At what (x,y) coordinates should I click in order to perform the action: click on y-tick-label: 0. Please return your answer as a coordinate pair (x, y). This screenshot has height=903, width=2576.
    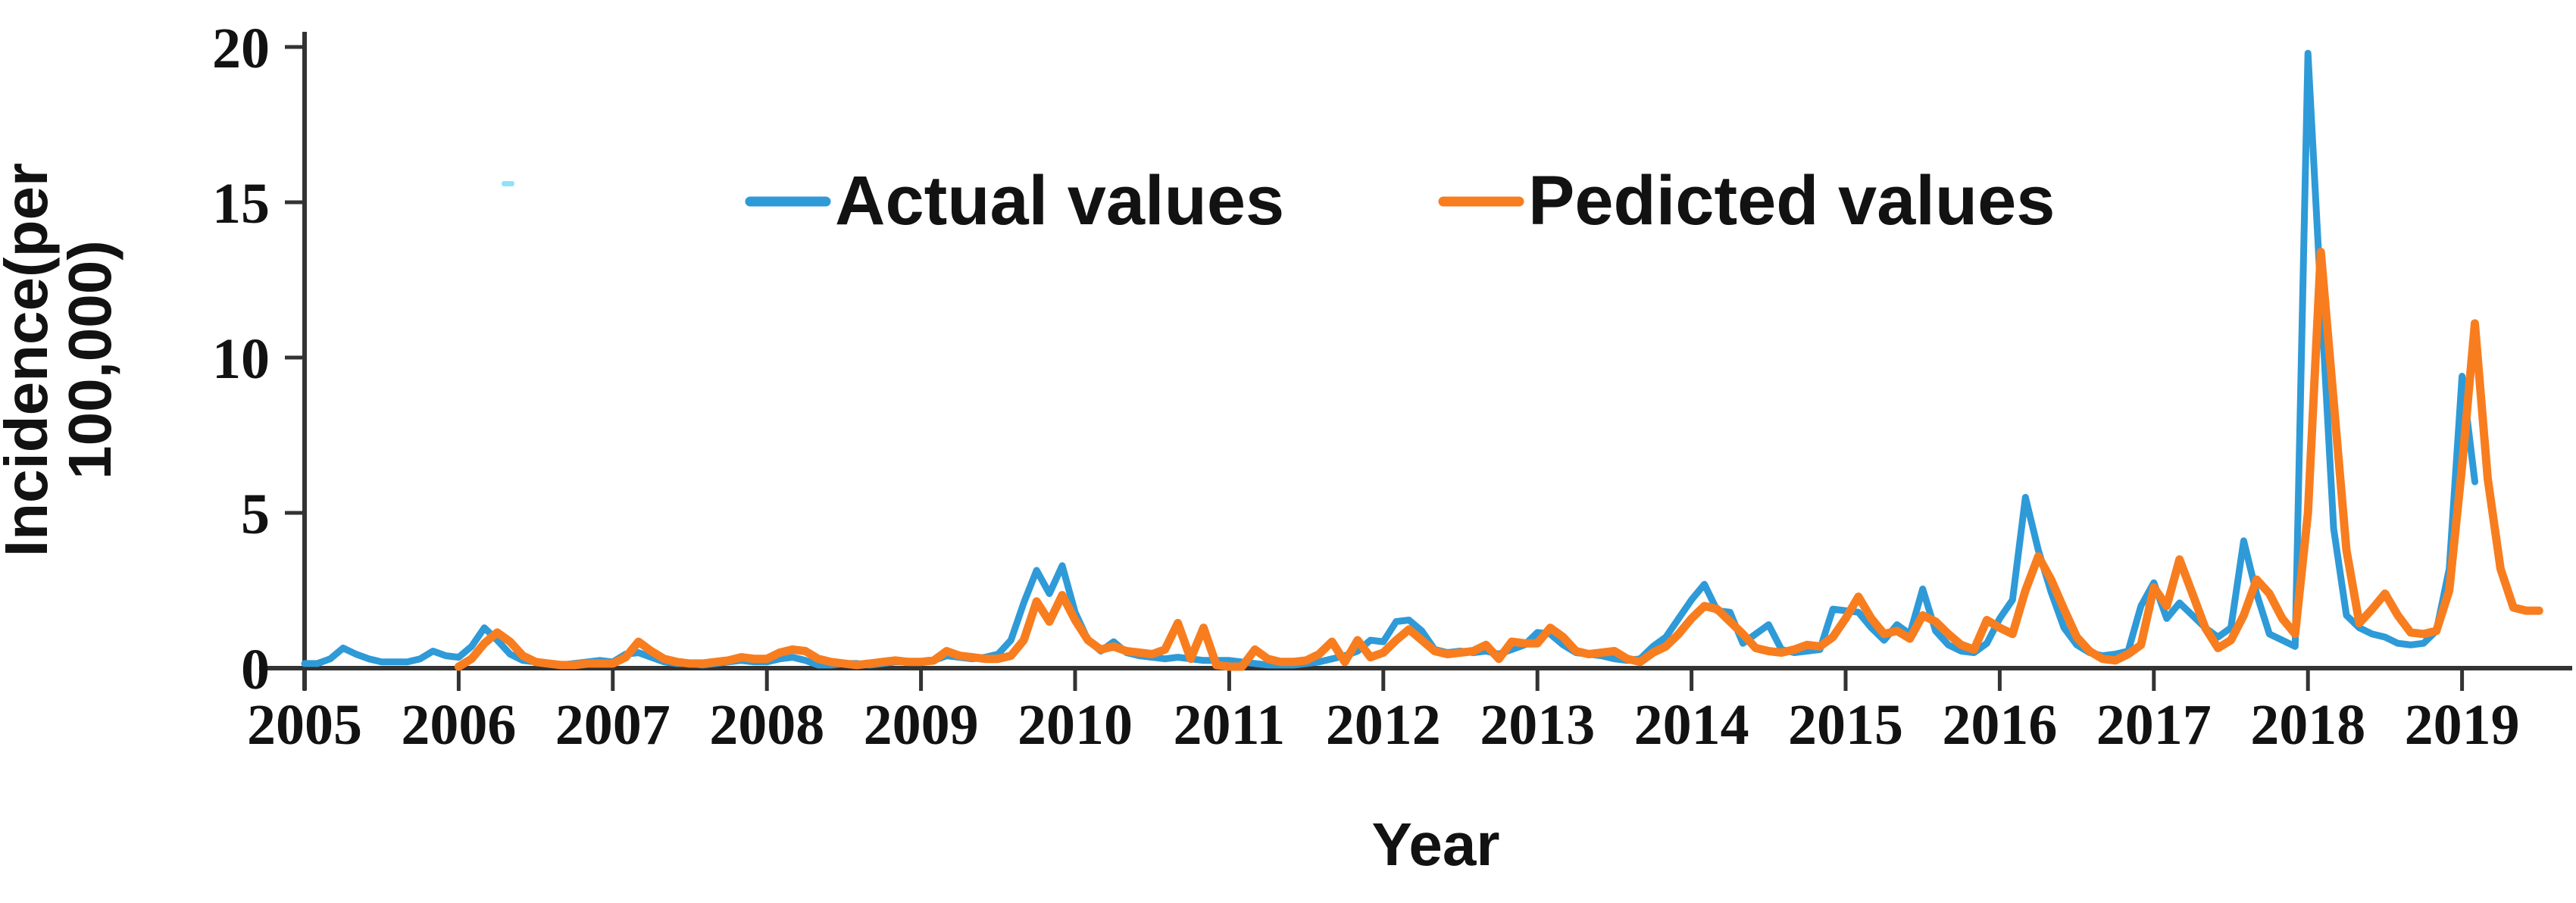
    Looking at the image, I should click on (255, 669).